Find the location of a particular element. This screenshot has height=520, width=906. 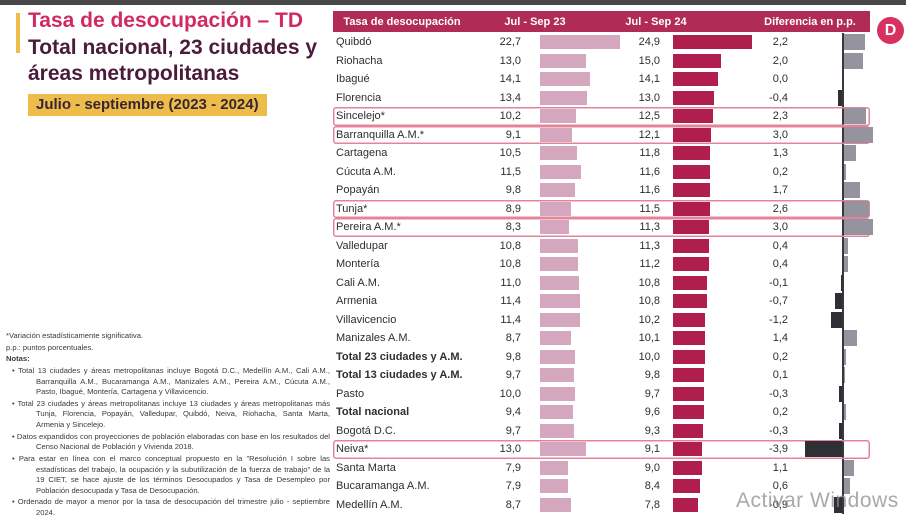

table-row: Santa Marta 7,9 9,0 1,1 is located at coordinates (601, 468).